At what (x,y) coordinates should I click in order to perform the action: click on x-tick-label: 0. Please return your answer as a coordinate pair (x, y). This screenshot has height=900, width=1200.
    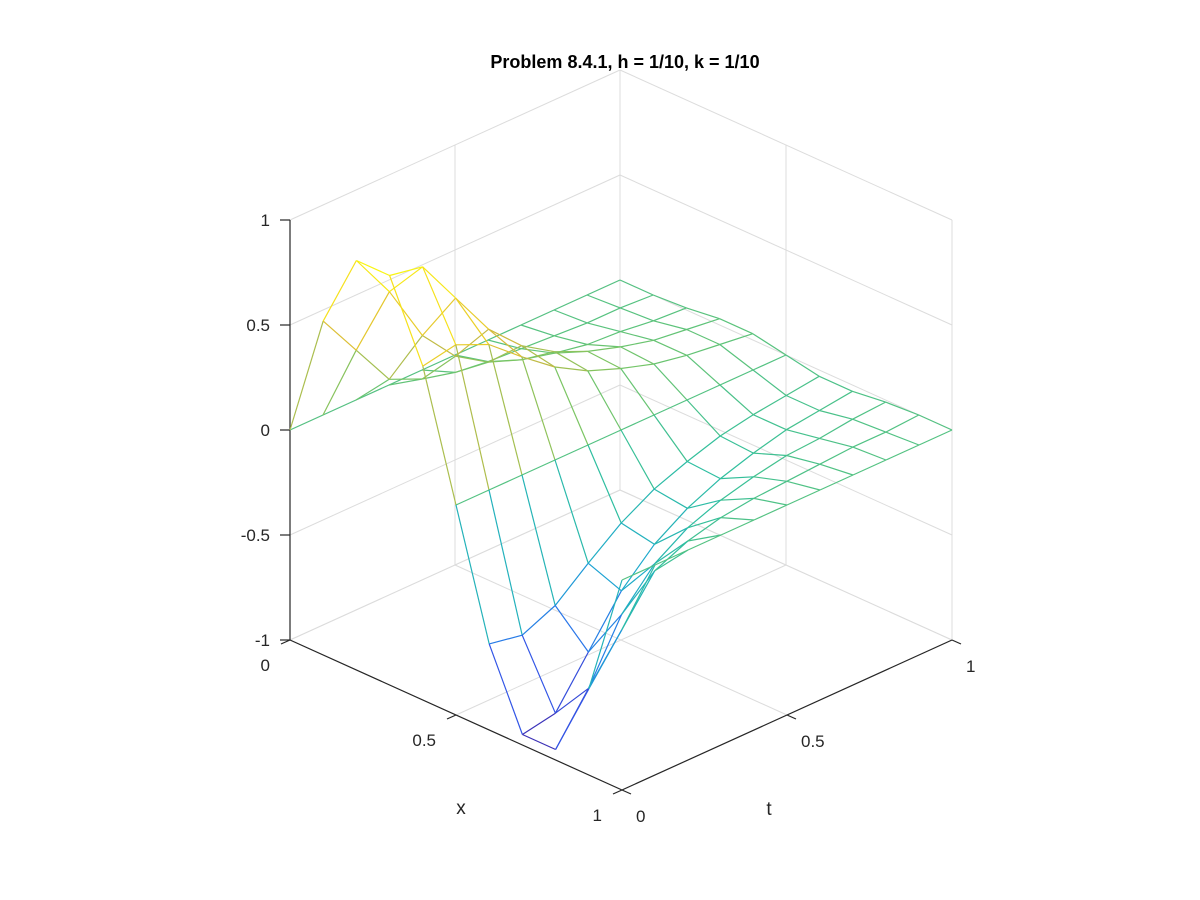
    Looking at the image, I should click on (265, 665).